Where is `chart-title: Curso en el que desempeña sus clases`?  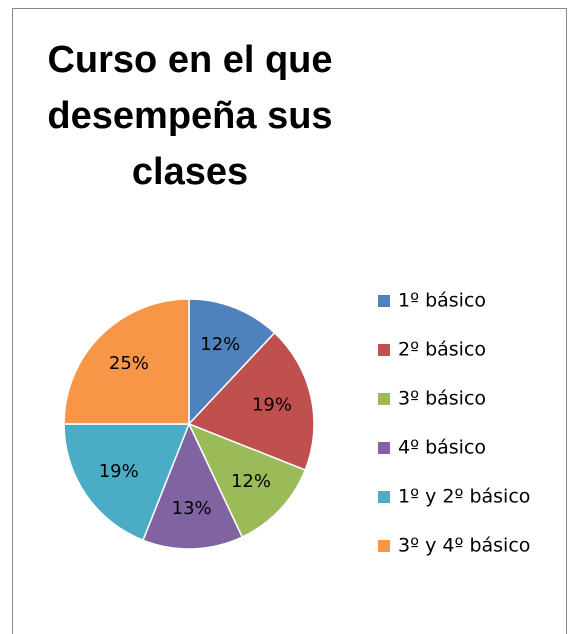 chart-title: Curso en el que desempeña sus clases is located at coordinates (190, 116).